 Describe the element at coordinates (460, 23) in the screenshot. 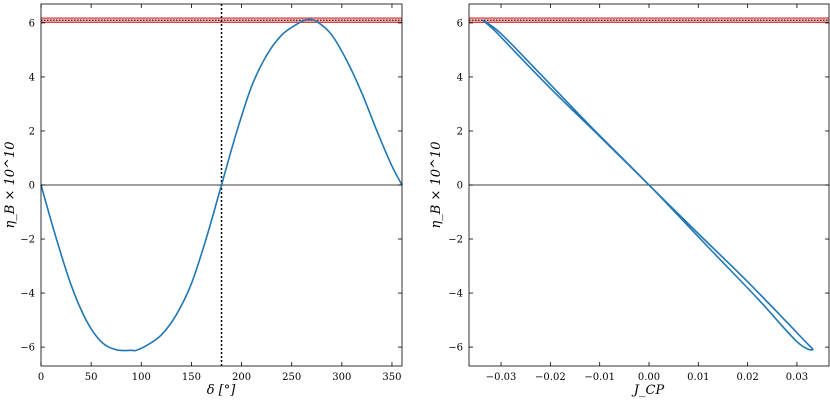

I see `right-ytick-label: 6` at that location.